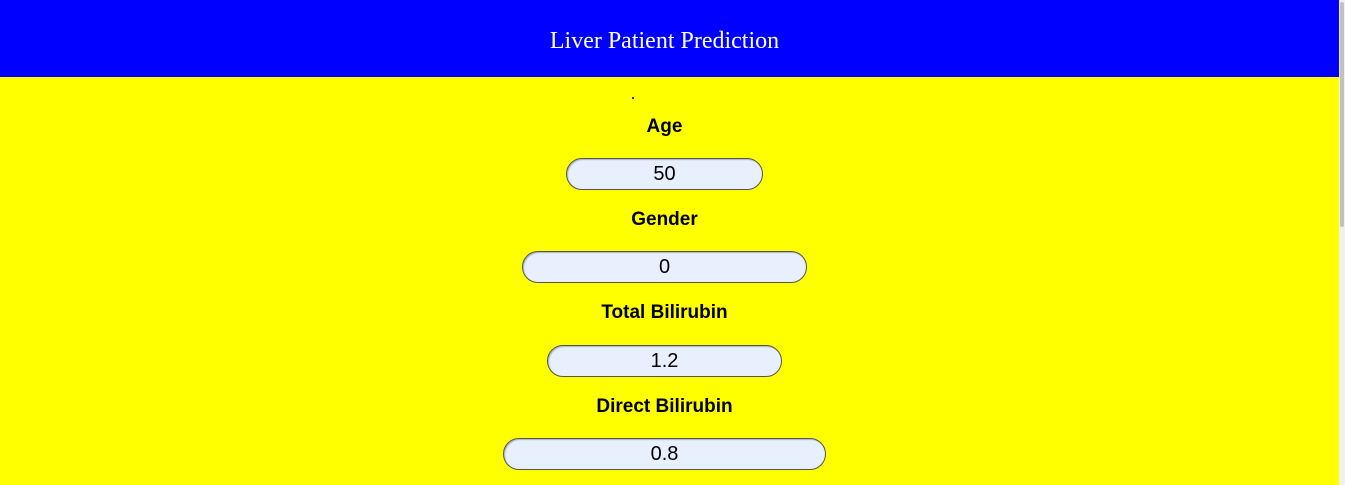  Describe the element at coordinates (664, 312) in the screenshot. I see `total-bilirubin-label: Total Bilirubin` at that location.